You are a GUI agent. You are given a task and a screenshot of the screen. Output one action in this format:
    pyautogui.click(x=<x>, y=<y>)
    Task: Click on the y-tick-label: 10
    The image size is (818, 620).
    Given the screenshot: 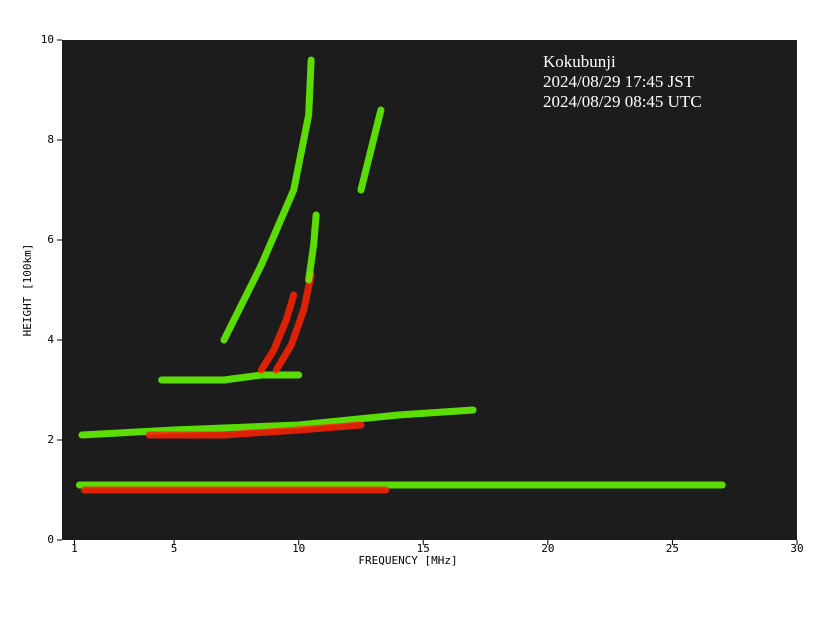 What is the action you would take?
    pyautogui.click(x=47, y=39)
    